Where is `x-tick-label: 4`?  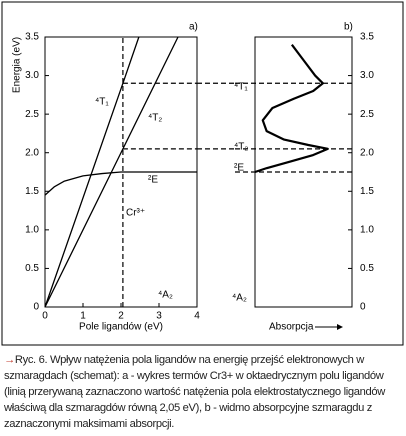 x-tick-label: 4 is located at coordinates (197, 316).